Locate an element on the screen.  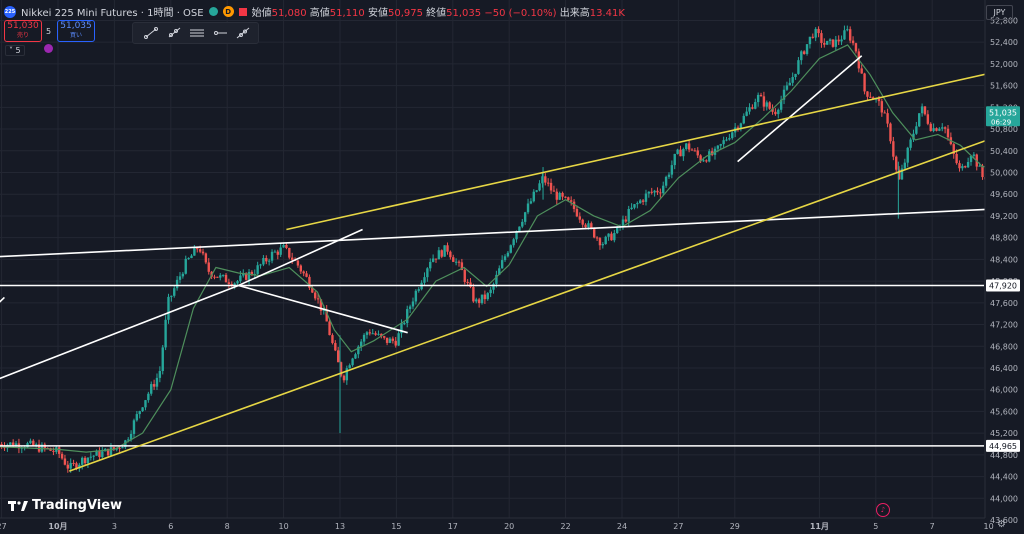
time-tick-label: 10月 is located at coordinates (57, 526).